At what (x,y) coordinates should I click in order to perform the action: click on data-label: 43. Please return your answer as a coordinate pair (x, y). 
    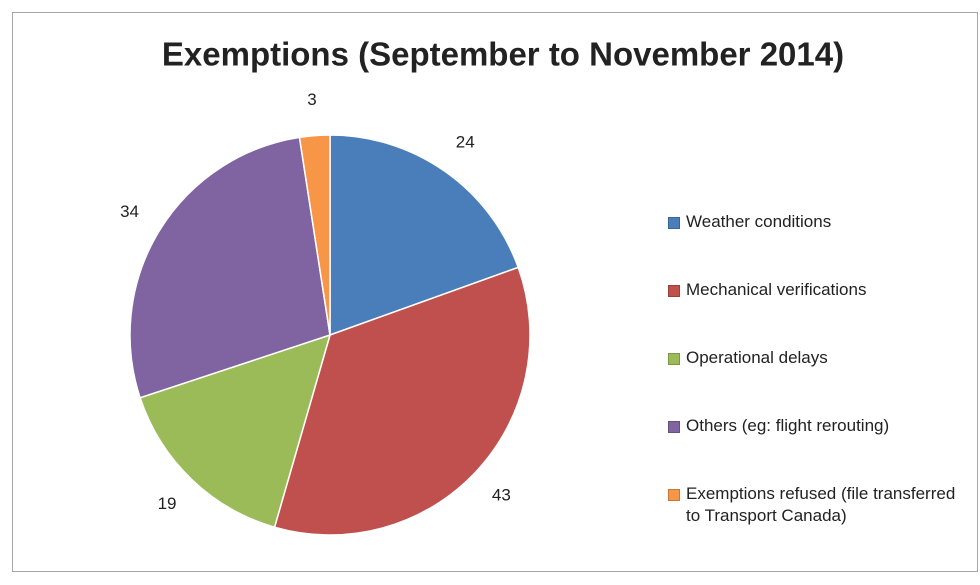
    Looking at the image, I should click on (501, 494).